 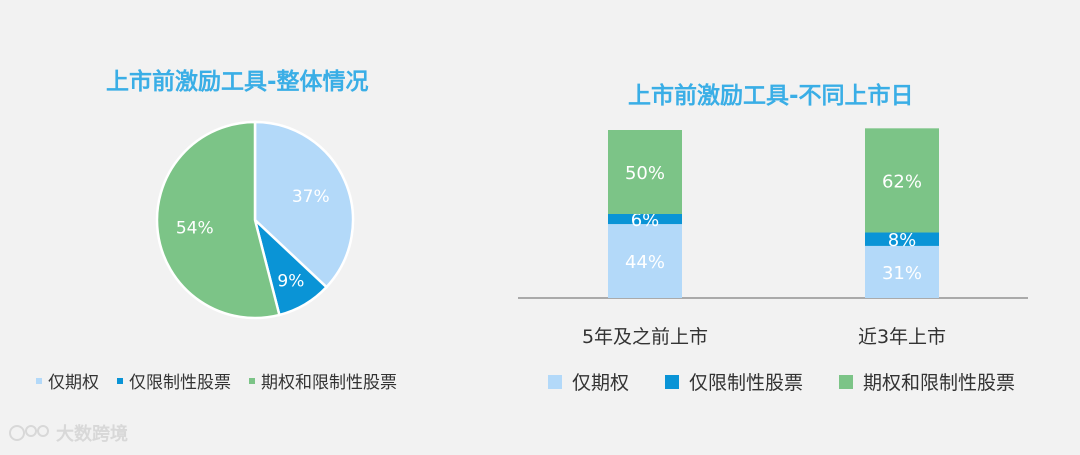 I want to click on pie-slice-label-1: 37%, so click(x=311, y=197).